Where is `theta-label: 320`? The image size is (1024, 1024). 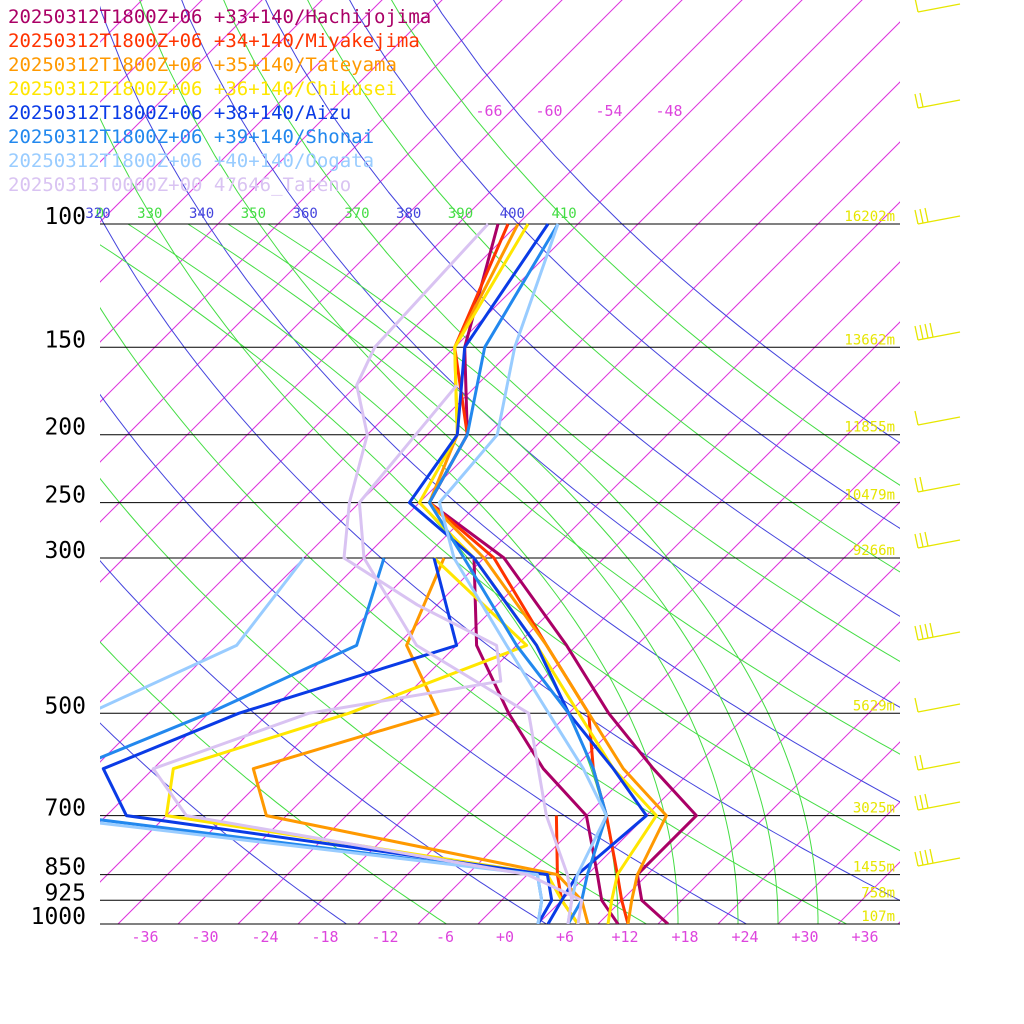 theta-label: 320 is located at coordinates (97, 214).